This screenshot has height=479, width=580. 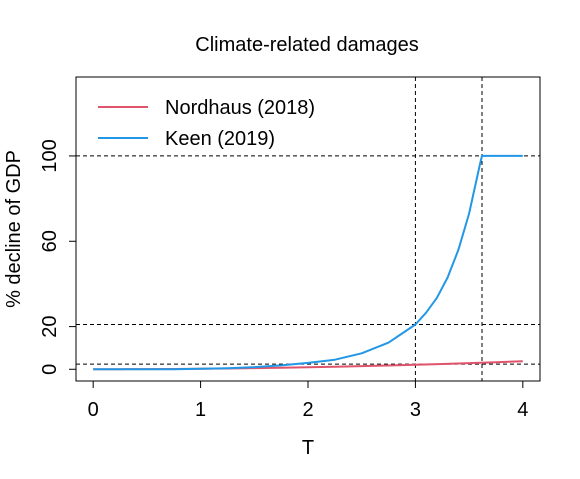 I want to click on x-tick-label: 4, so click(x=522, y=410).